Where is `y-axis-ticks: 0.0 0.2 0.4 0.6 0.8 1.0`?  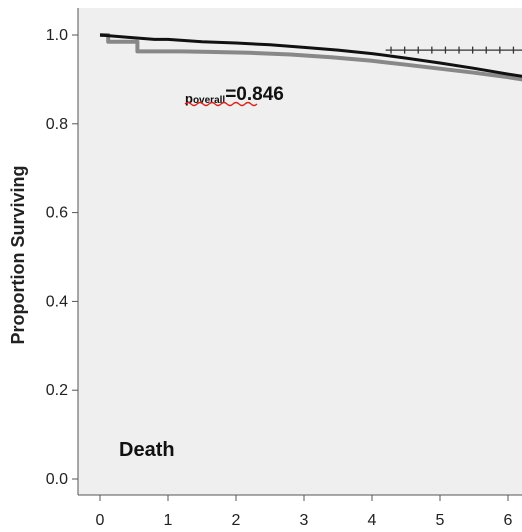 y-axis-ticks: 0.0 0.2 0.4 0.6 0.8 1.0 is located at coordinates (62, 257).